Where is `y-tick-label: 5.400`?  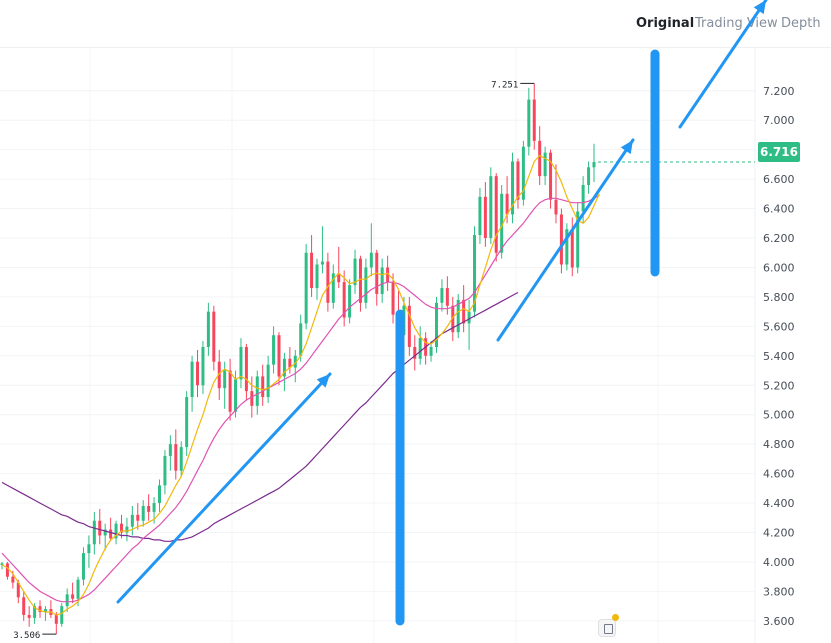 y-tick-label: 5.400 is located at coordinates (779, 356).